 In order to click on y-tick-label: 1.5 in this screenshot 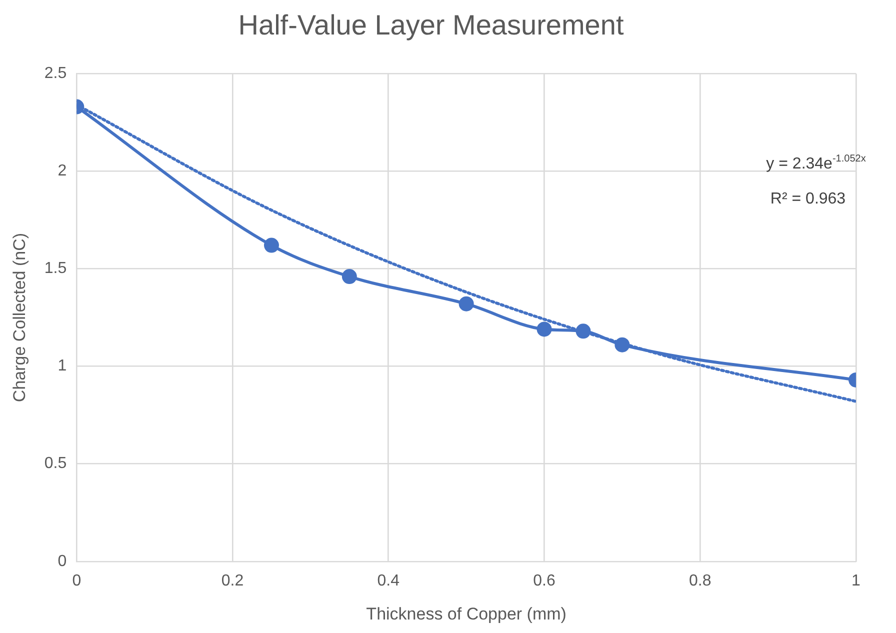, I will do `click(55, 269)`.